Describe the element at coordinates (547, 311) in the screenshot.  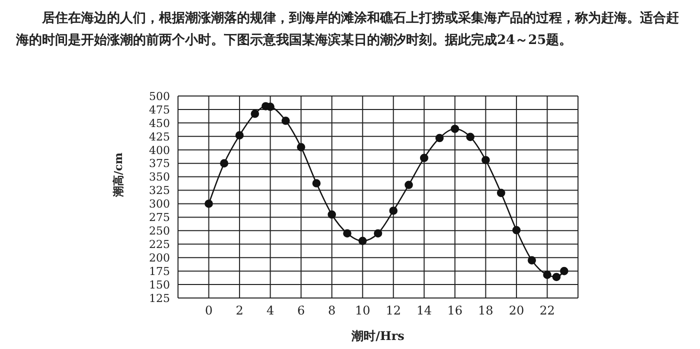
I see `x-tick-label: 22` at that location.